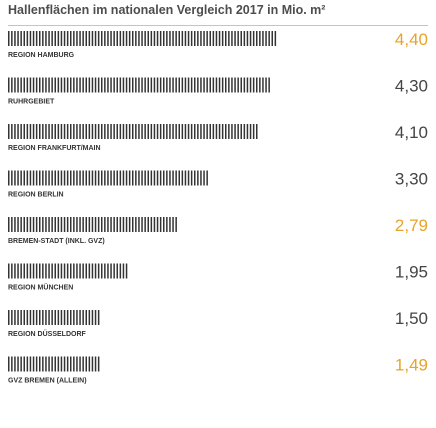 This screenshot has width=436, height=428. What do you see at coordinates (218, 25) in the screenshot?
I see `title-divider` at bounding box center [218, 25].